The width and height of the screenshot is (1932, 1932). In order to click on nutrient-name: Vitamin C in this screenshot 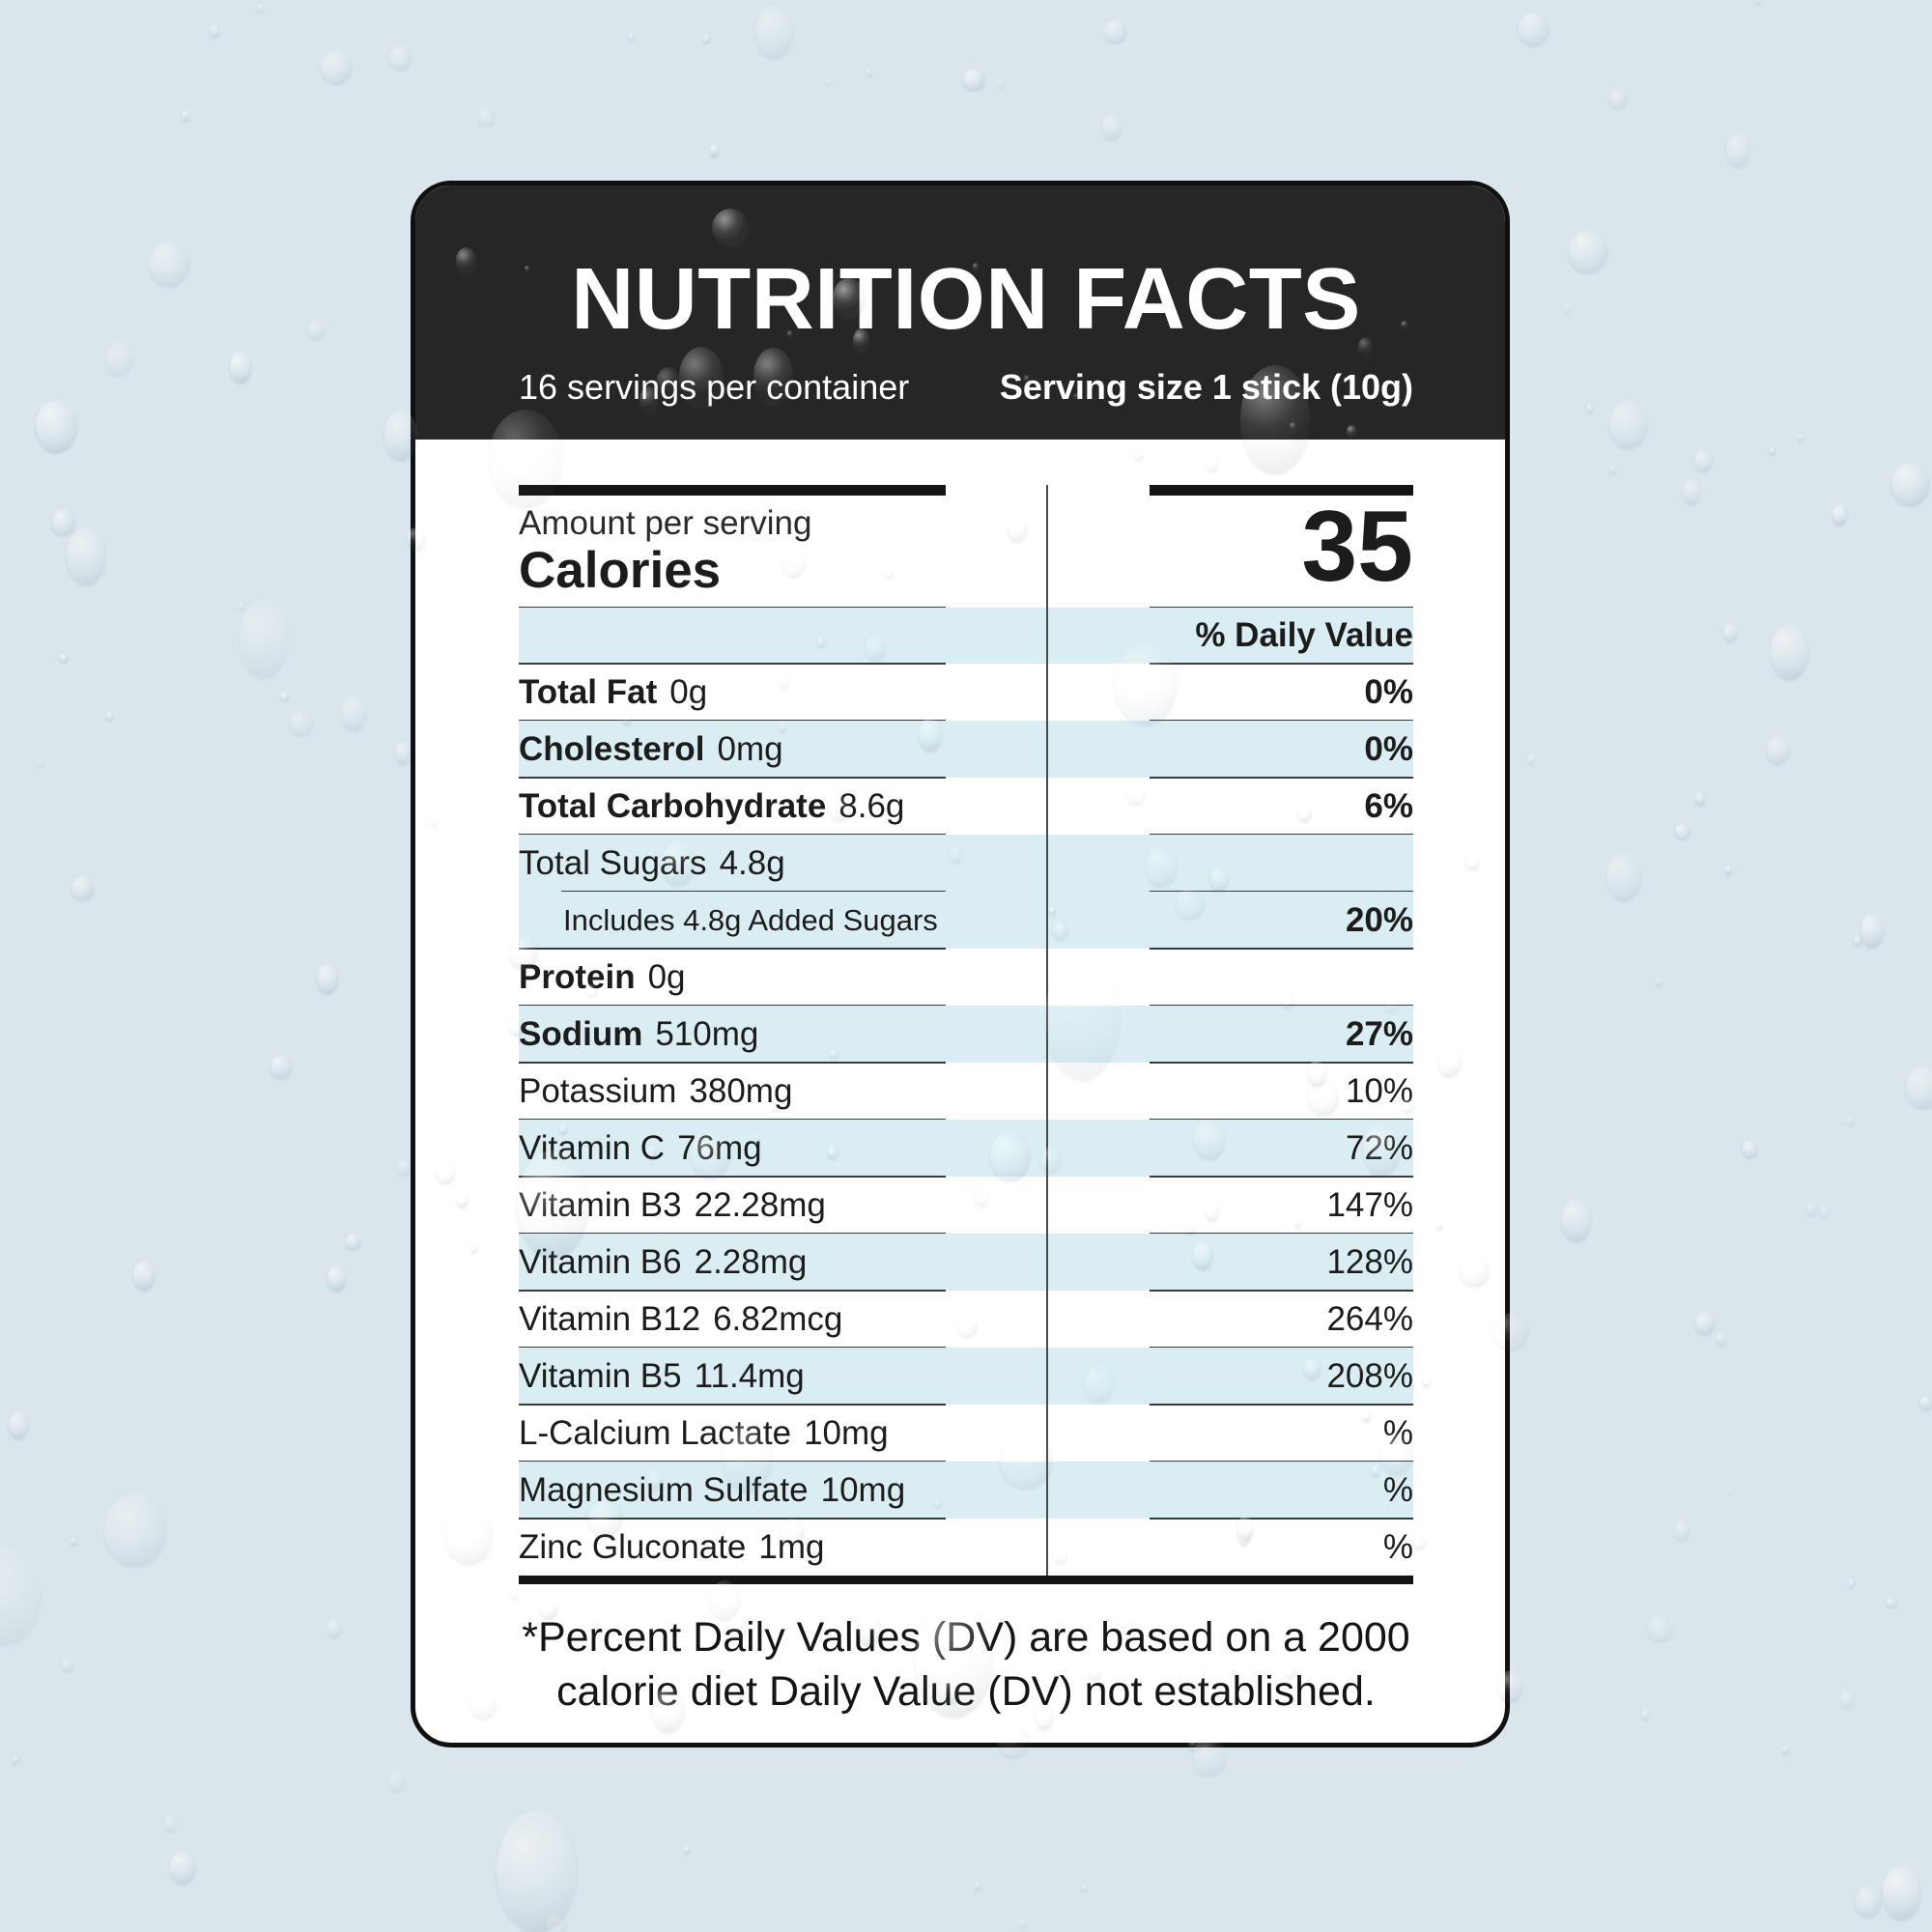, I will do `click(592, 1147)`.